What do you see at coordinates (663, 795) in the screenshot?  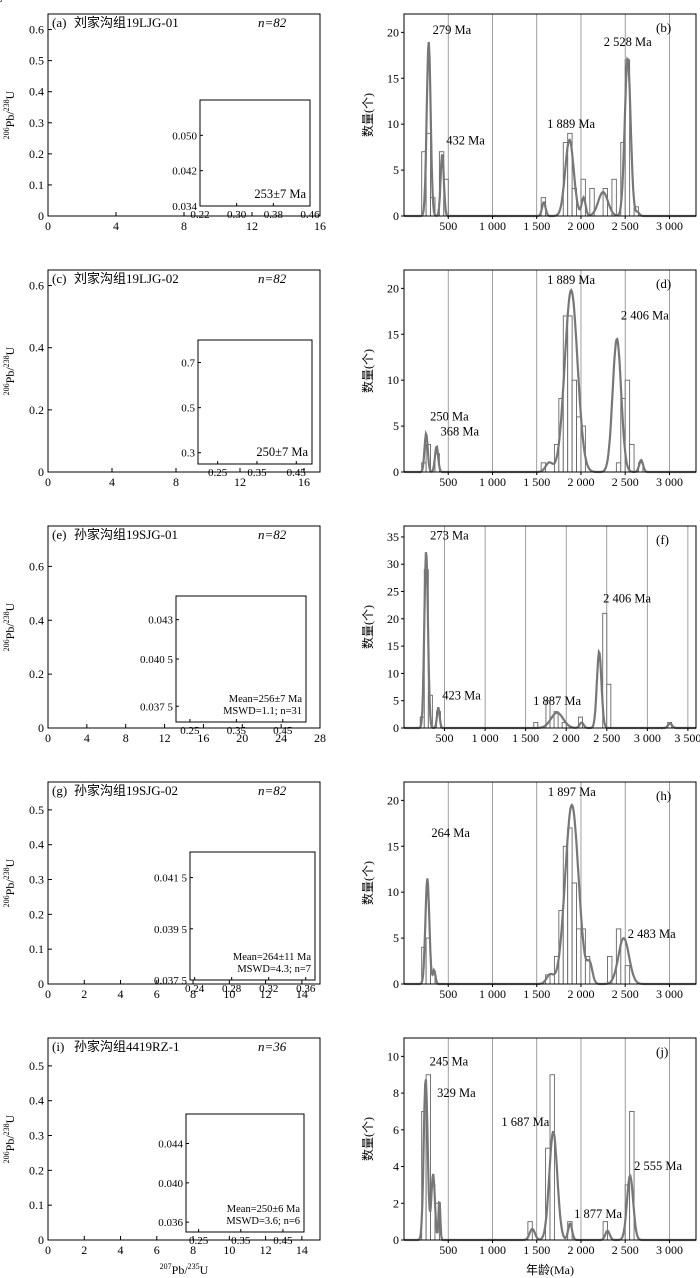 I see `panel-letter: (h)` at bounding box center [663, 795].